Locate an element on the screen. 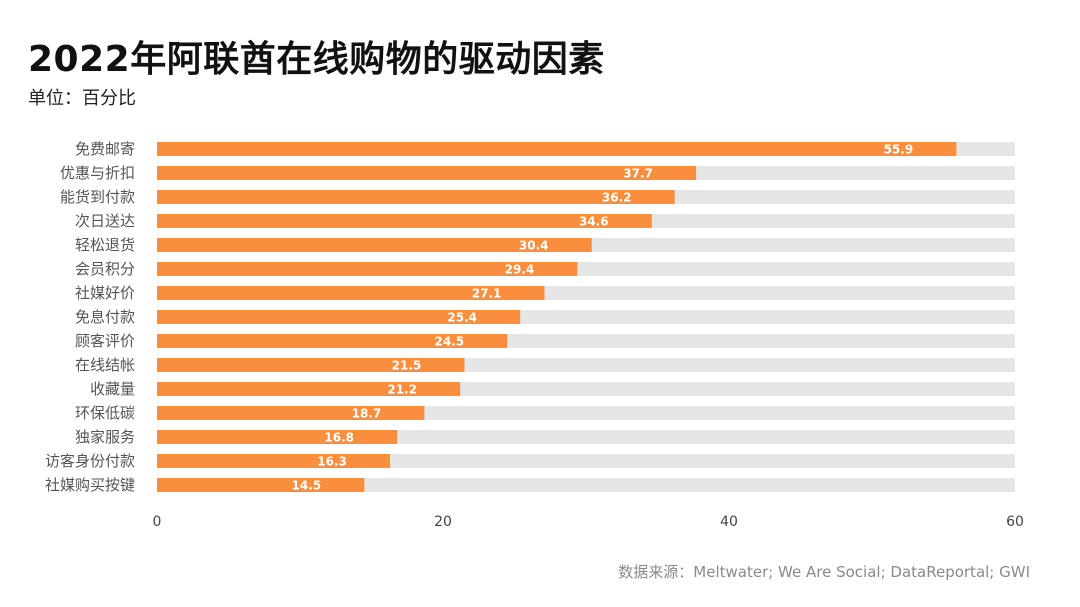 The width and height of the screenshot is (1080, 607). value-label: 36.2 is located at coordinates (617, 198).